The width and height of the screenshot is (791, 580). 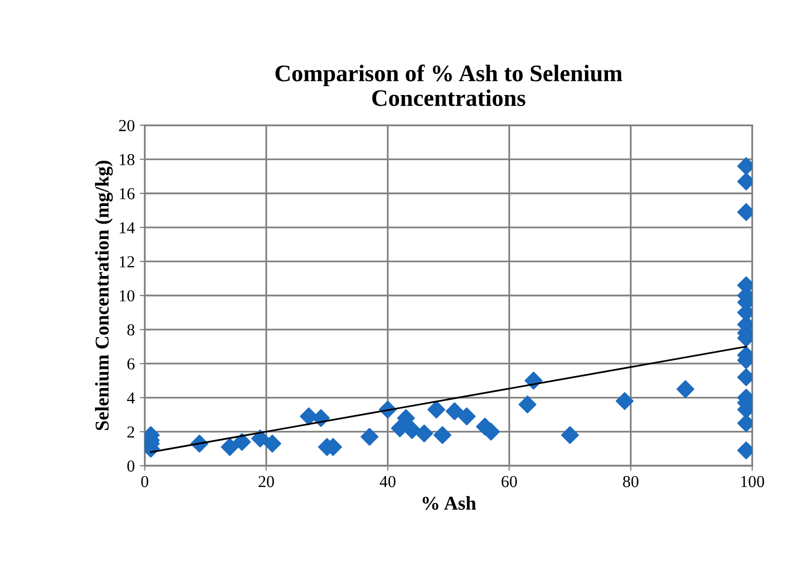 What do you see at coordinates (130, 466) in the screenshot?
I see `y-tick-label: 0` at bounding box center [130, 466].